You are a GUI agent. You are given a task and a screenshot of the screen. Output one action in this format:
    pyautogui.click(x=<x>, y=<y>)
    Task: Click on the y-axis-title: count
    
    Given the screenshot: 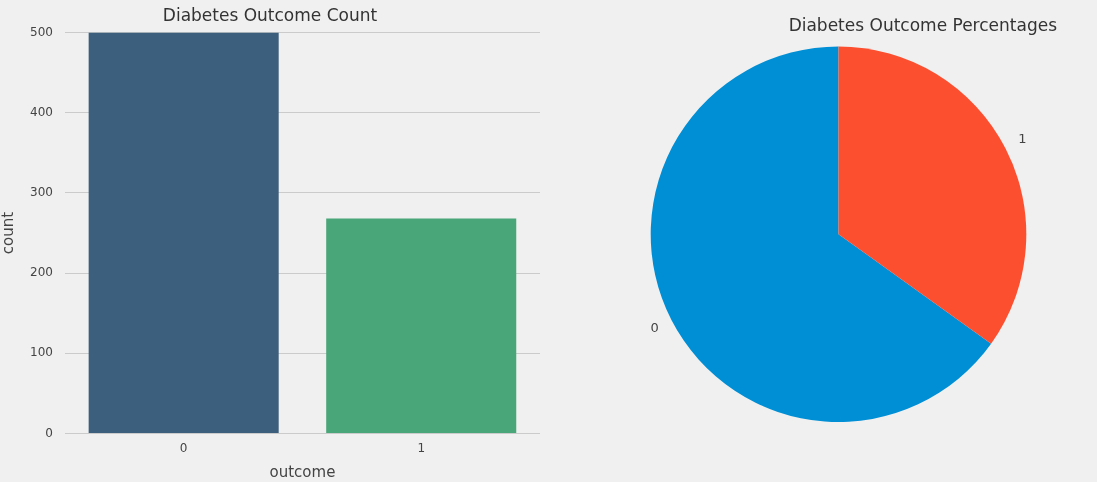 What is the action you would take?
    pyautogui.click(x=8, y=233)
    